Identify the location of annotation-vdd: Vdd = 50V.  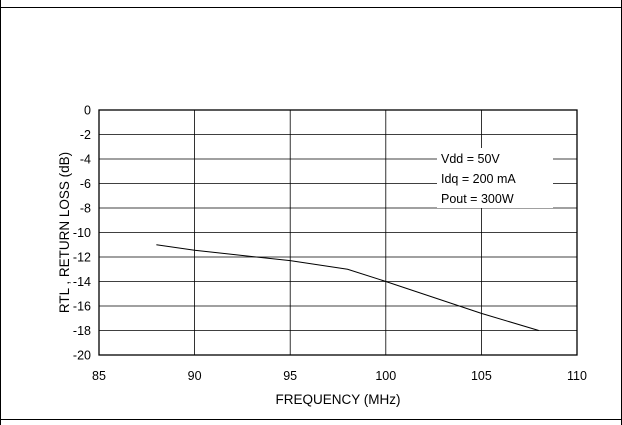
(470, 159).